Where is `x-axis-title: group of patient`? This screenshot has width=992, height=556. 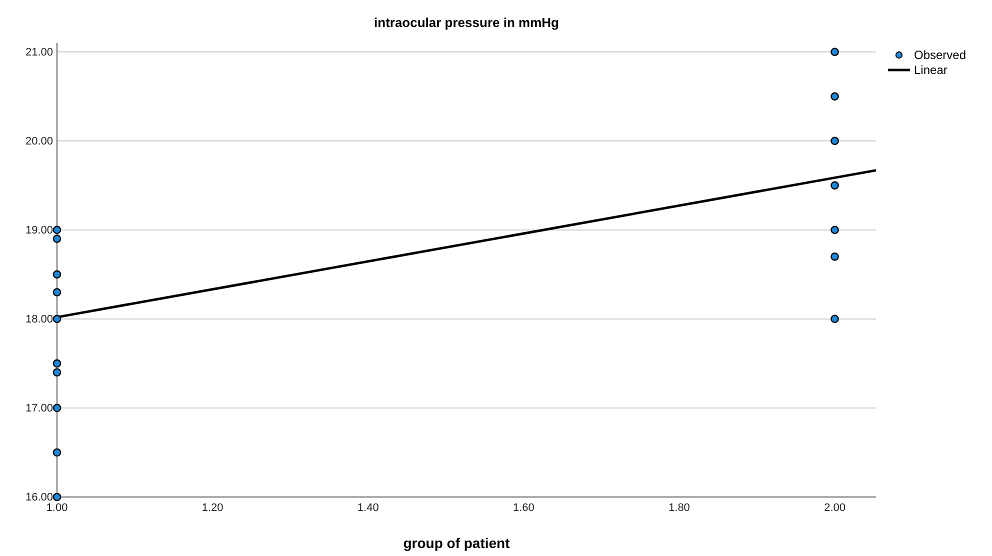
x-axis-title: group of patient is located at coordinates (456, 543).